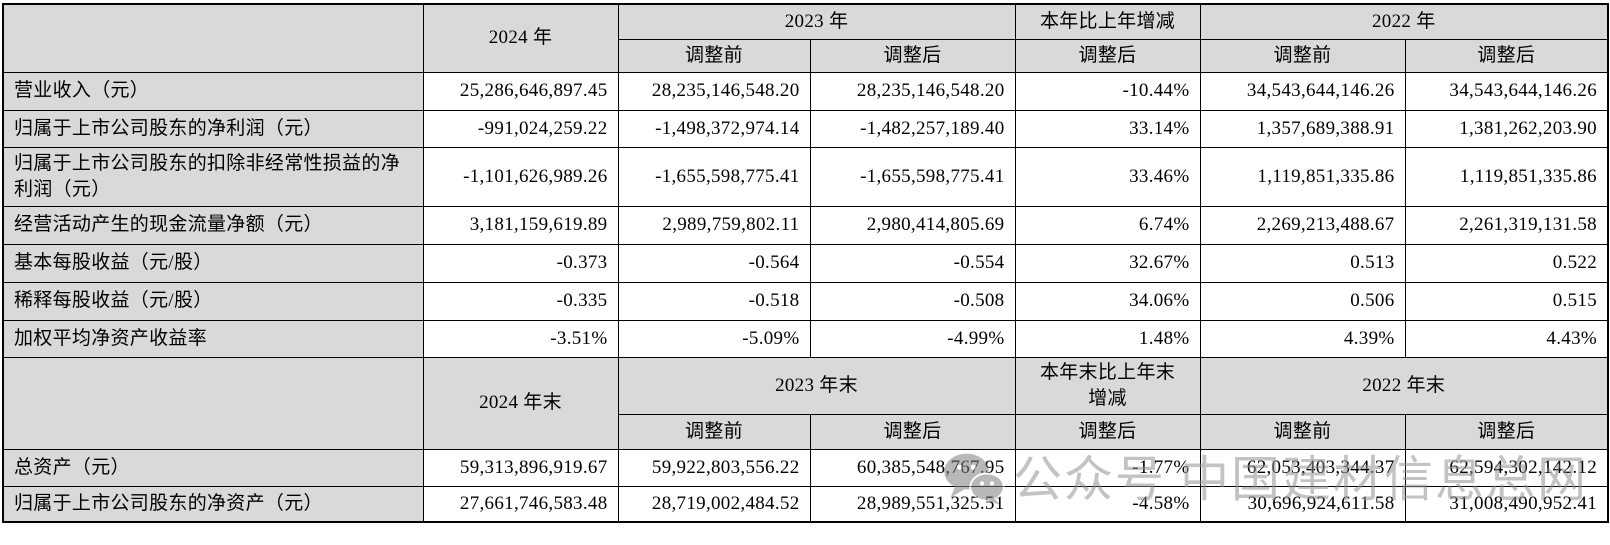 The height and width of the screenshot is (545, 1610). Describe the element at coordinates (520, 91) in the screenshot. I see `table-cell: 25,286,646,897.45` at that location.